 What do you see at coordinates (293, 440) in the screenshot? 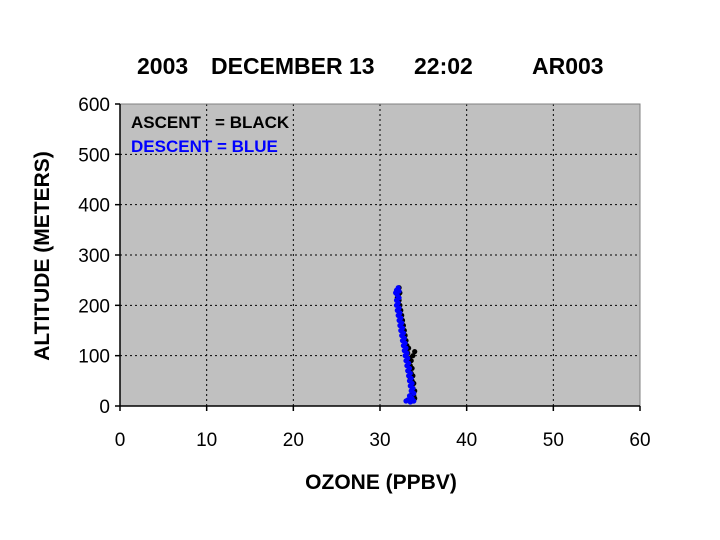
I see `x-tick-label: 20` at bounding box center [293, 440].